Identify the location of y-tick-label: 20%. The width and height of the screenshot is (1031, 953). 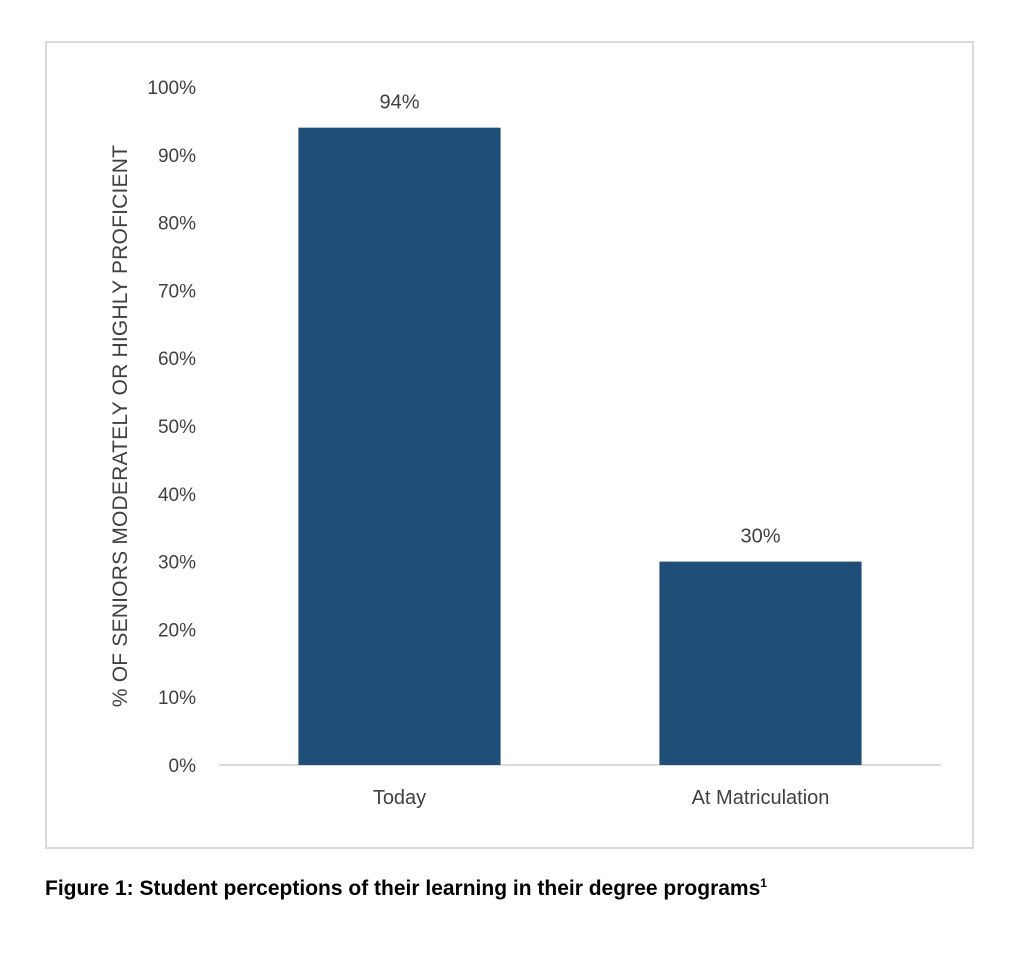
(177, 630).